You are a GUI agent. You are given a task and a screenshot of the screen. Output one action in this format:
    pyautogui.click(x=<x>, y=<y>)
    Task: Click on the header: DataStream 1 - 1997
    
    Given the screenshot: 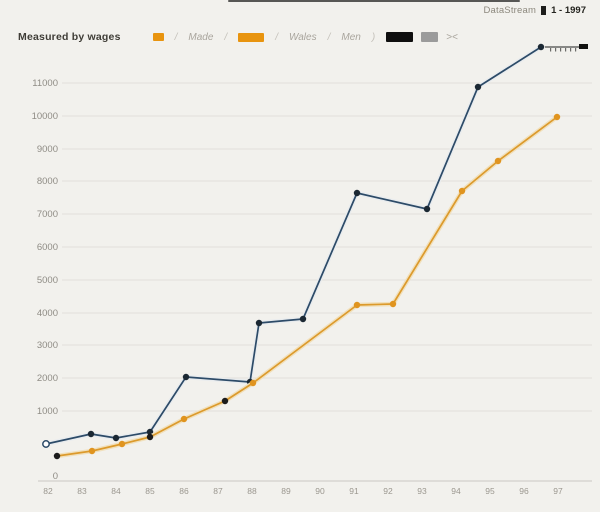 What is the action you would take?
    pyautogui.click(x=534, y=10)
    